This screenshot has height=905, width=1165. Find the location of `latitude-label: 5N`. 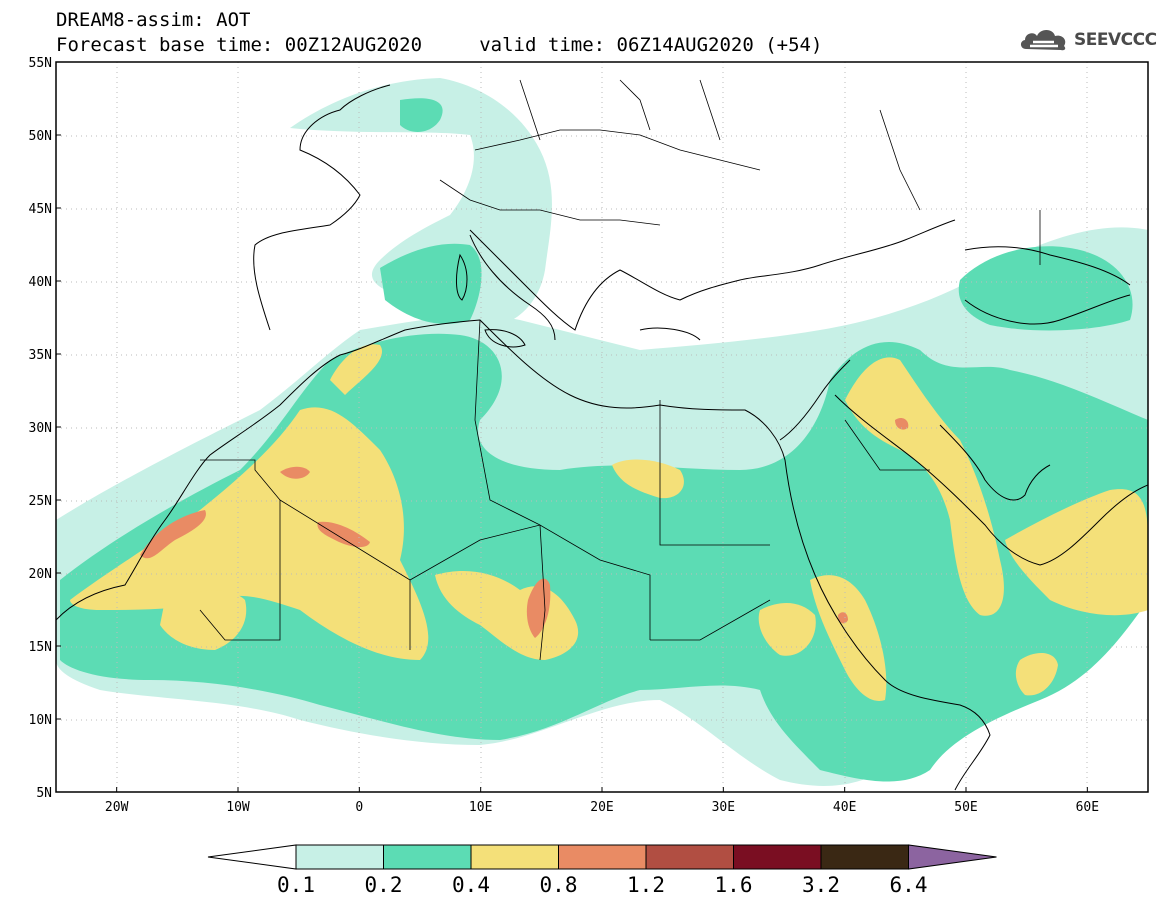

latitude-label: 5N is located at coordinates (44, 793).